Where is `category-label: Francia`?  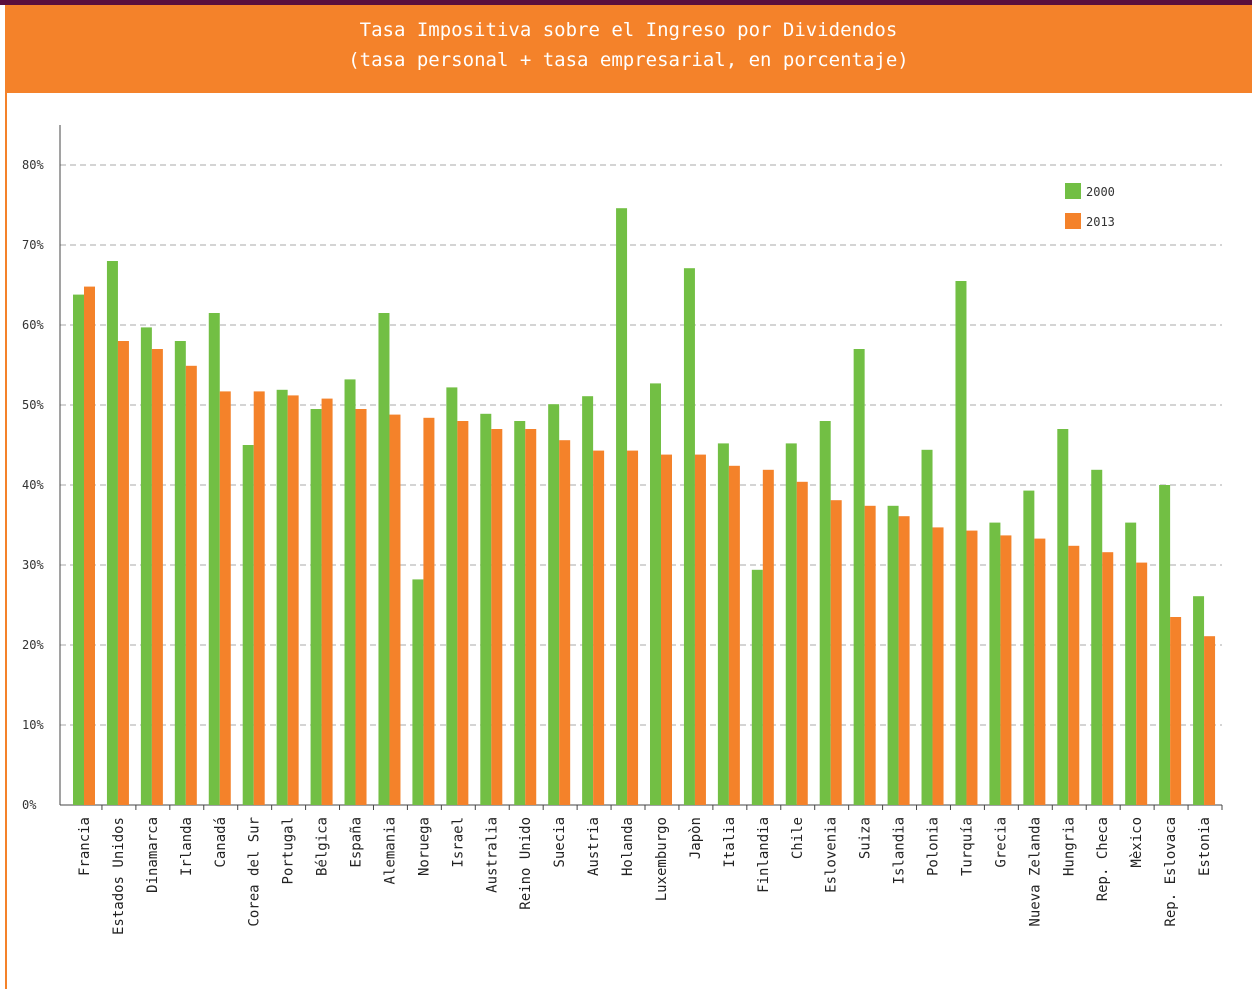 category-label: Francia is located at coordinates (85, 846).